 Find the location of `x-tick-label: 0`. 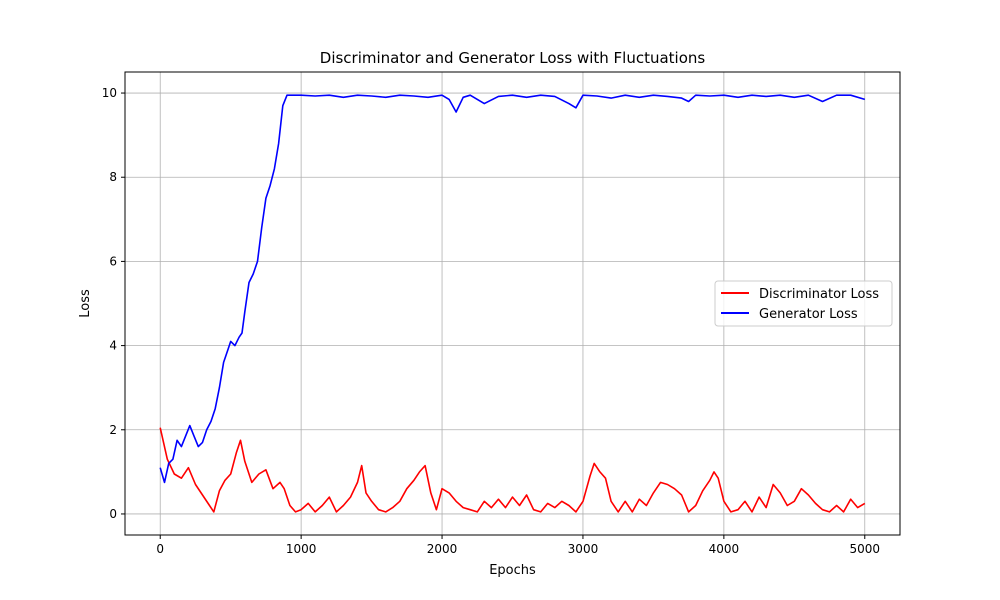

x-tick-label: 0 is located at coordinates (160, 549).